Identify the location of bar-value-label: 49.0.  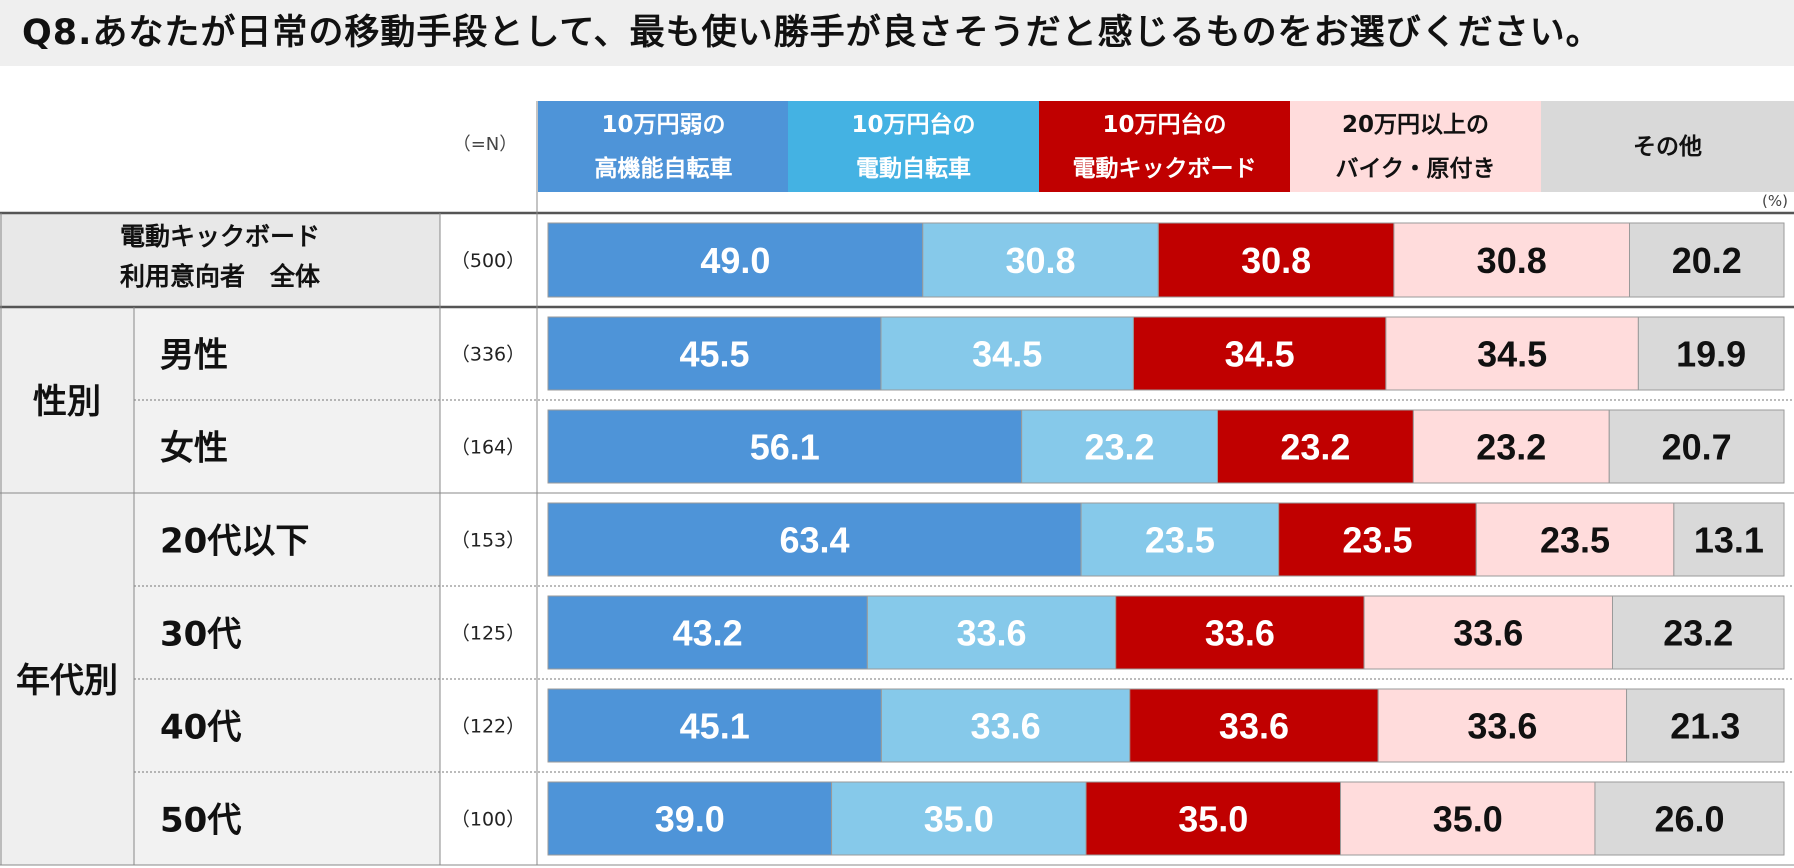
(735, 260).